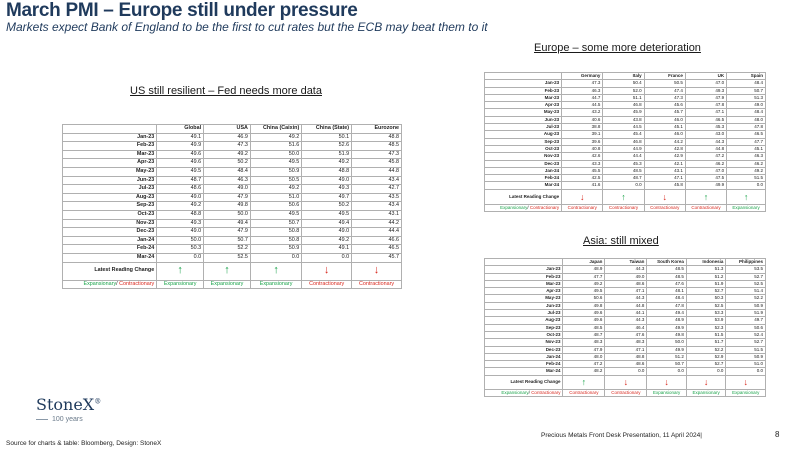  What do you see at coordinates (523, 298) in the screenshot?
I see `row-label: May-23` at bounding box center [523, 298].